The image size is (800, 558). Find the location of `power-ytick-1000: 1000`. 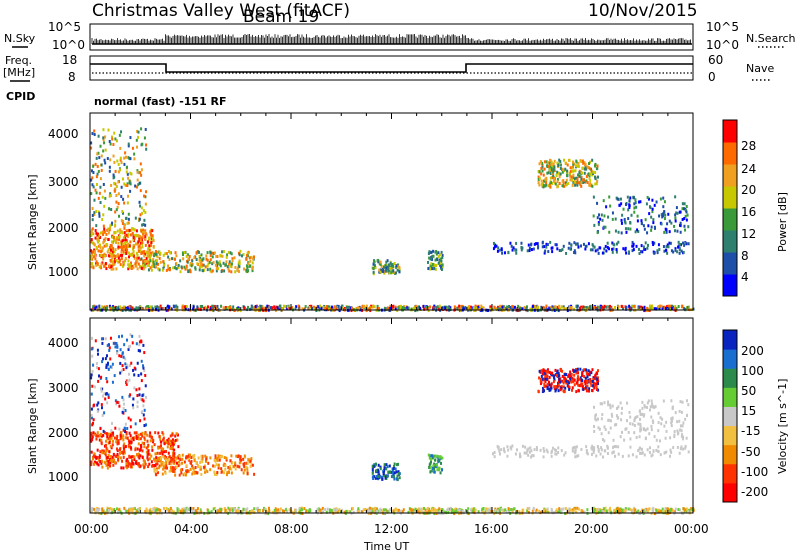

power-ytick-1000: 1000 is located at coordinates (63, 272).